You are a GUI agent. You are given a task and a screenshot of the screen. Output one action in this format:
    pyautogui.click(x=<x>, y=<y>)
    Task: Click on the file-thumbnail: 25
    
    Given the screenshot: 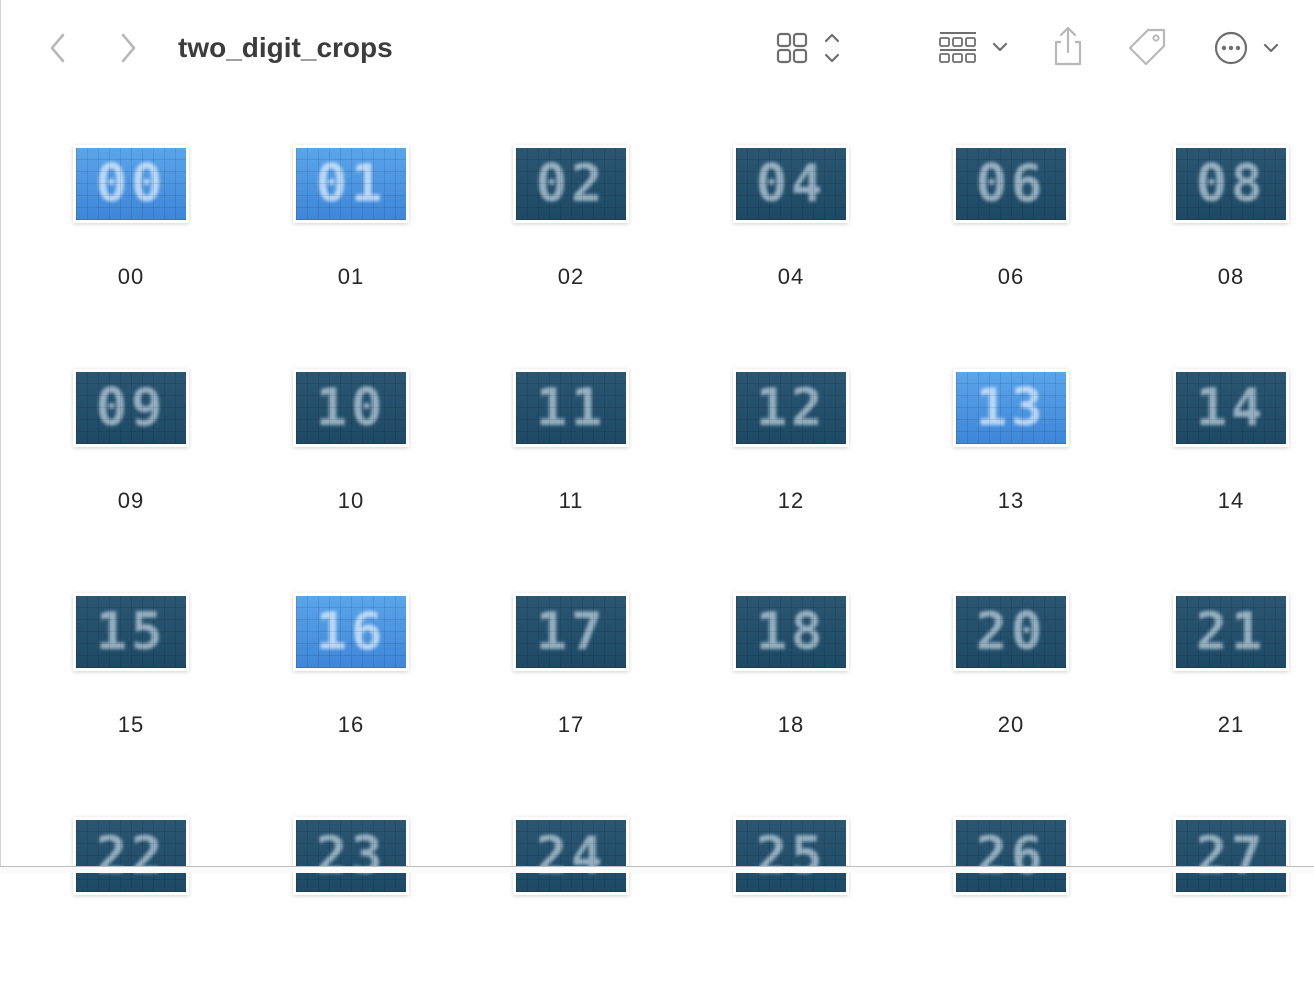 What is the action you would take?
    pyautogui.click(x=791, y=856)
    